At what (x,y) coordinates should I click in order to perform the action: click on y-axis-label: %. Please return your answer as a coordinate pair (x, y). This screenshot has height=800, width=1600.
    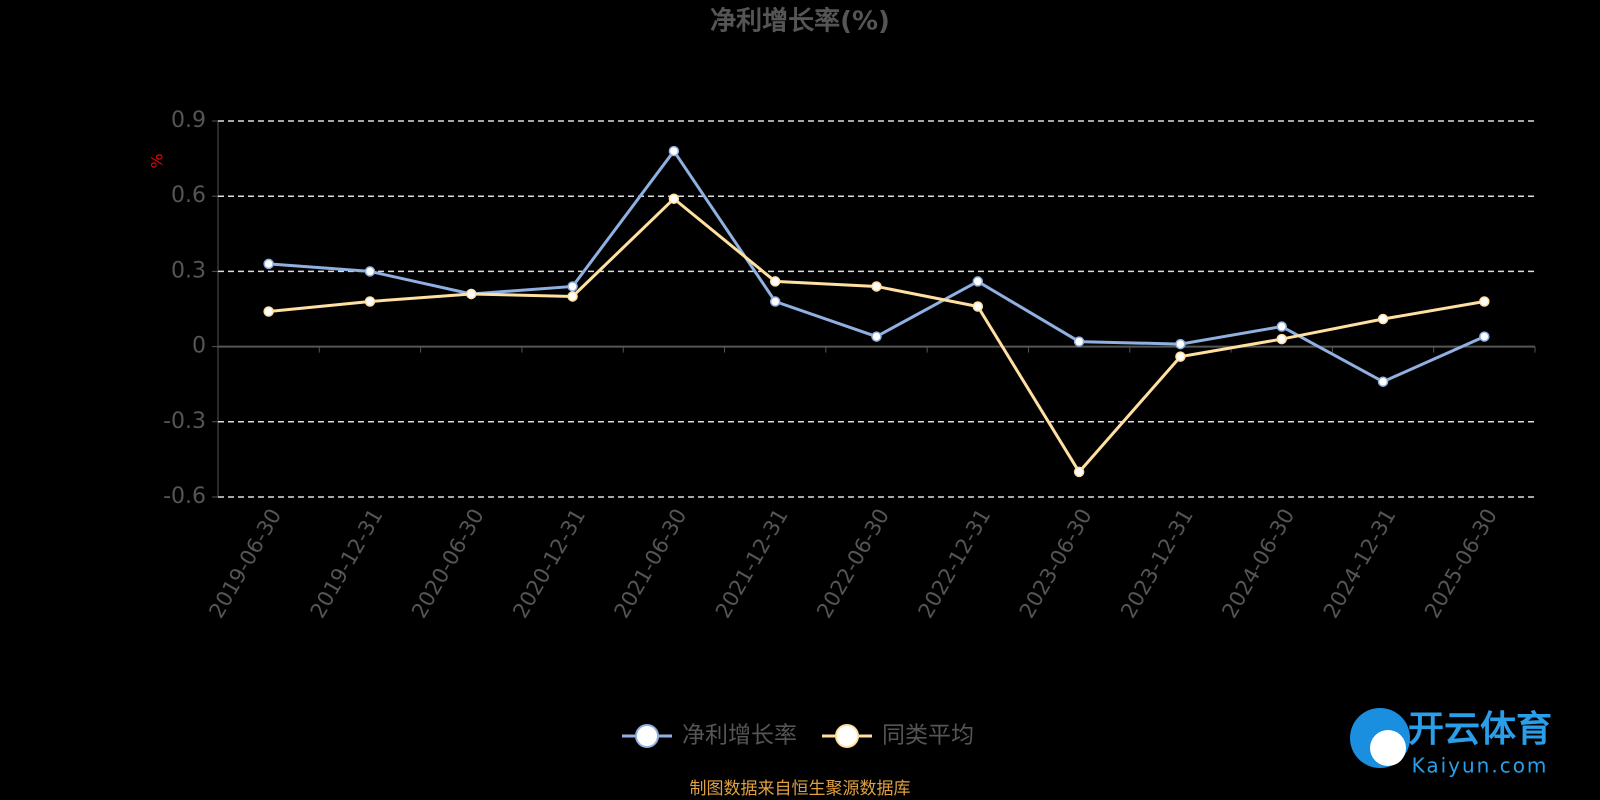
    Looking at the image, I should click on (157, 160).